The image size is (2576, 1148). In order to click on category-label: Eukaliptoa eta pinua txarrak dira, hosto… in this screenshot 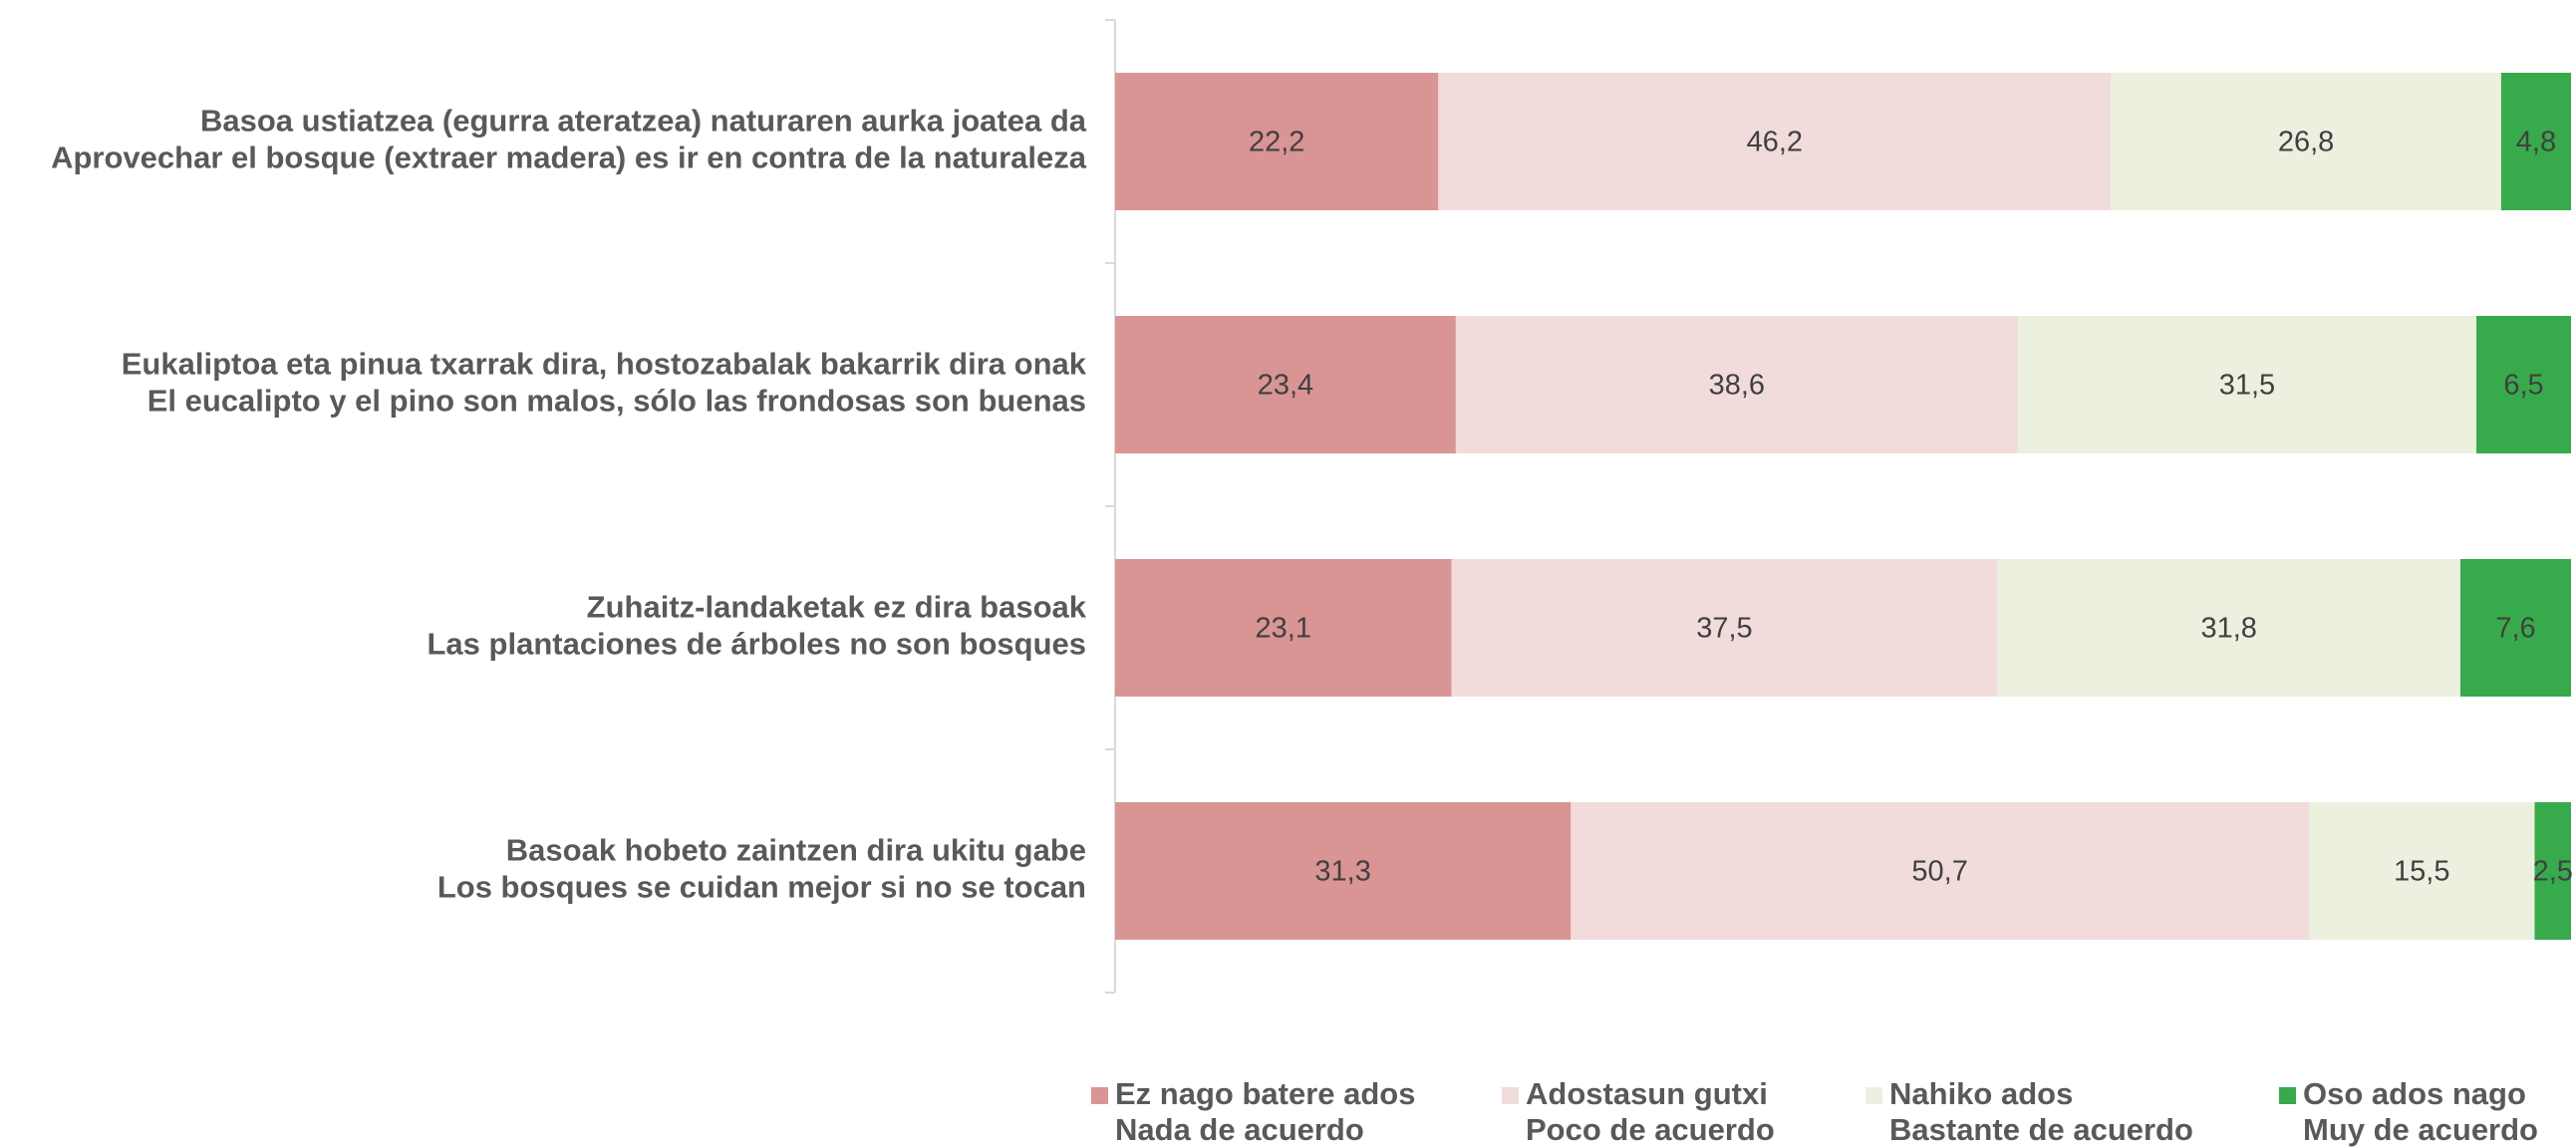, I will do `click(604, 364)`.